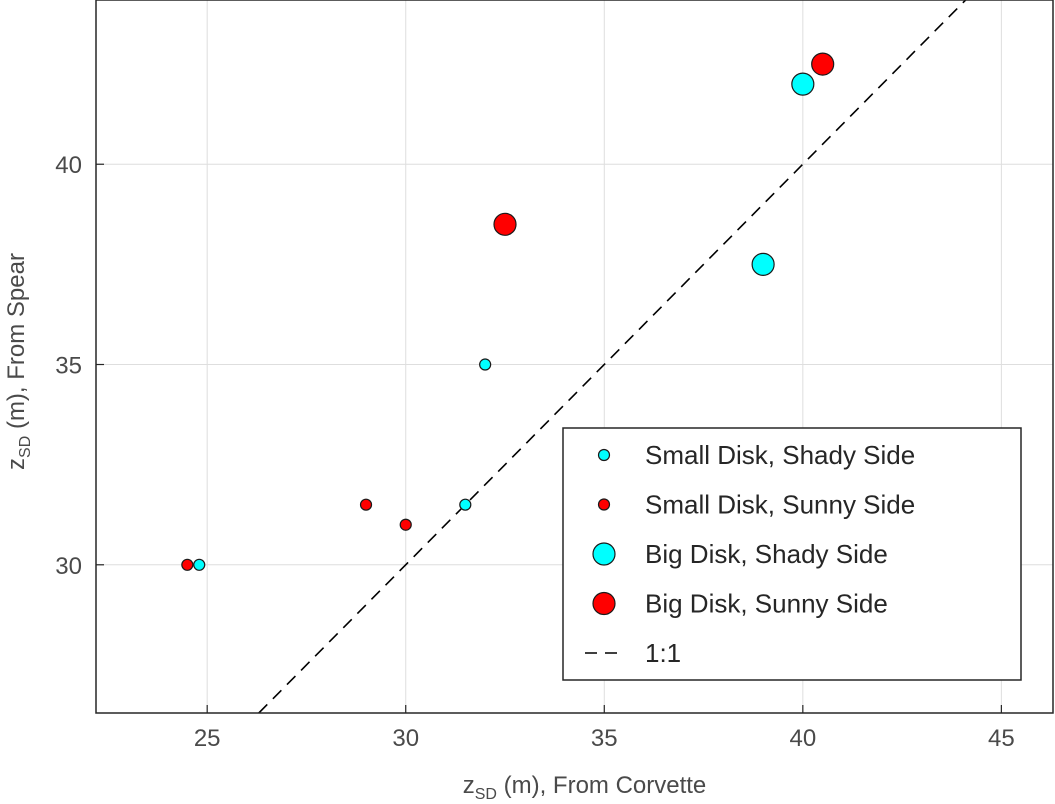 The image size is (1055, 804). I want to click on y-axis-label: zSD (m), From Spear, so click(18, 361).